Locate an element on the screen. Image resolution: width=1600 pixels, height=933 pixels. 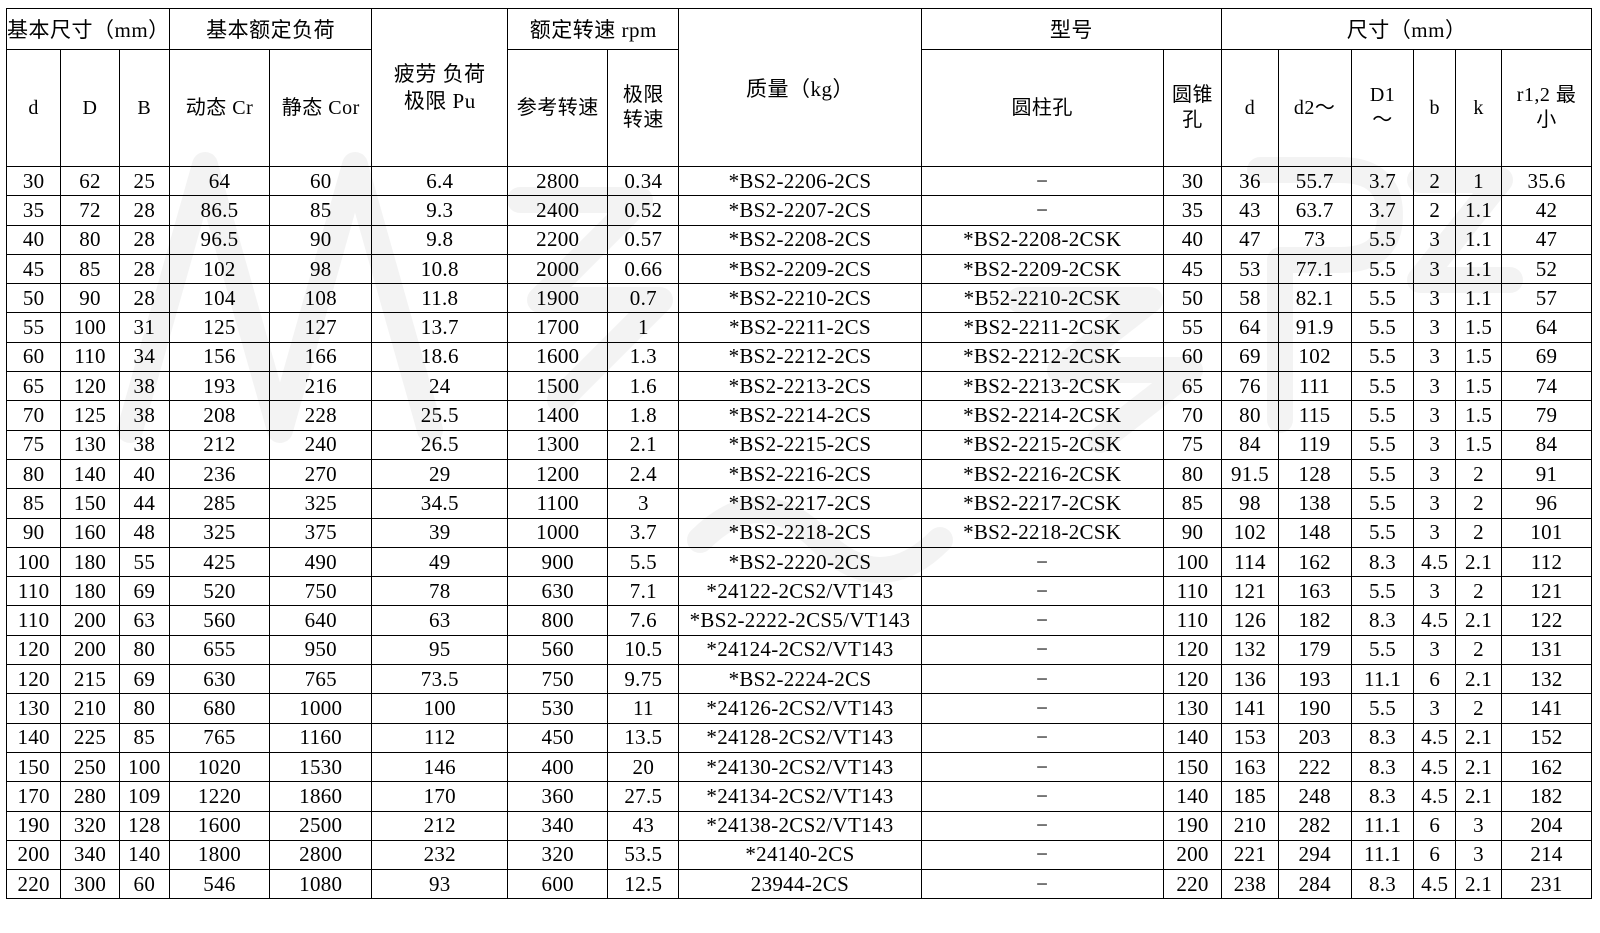
cell-D: 280 is located at coordinates (90, 796).